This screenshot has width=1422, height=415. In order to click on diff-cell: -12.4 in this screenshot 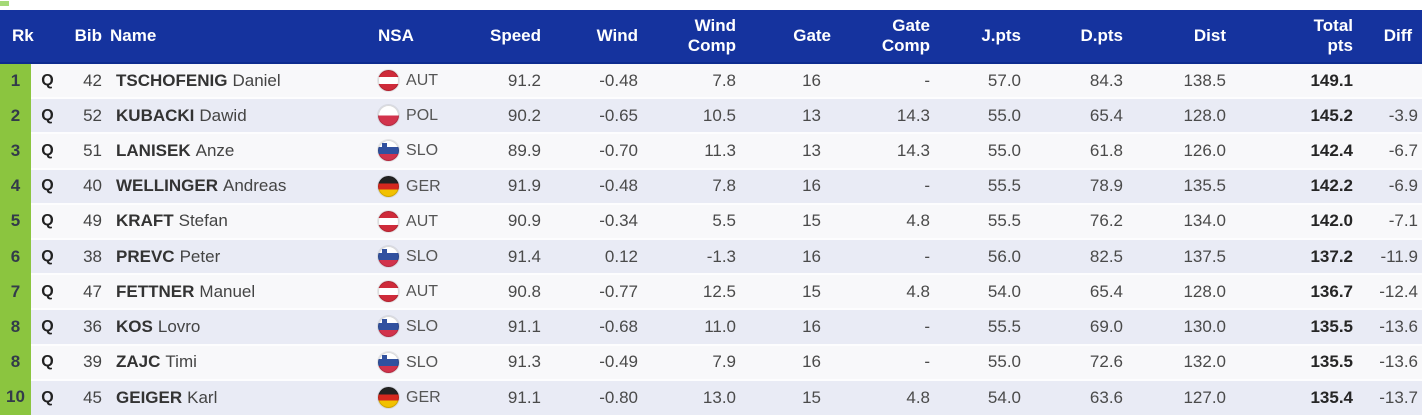, I will do `click(1389, 291)`.